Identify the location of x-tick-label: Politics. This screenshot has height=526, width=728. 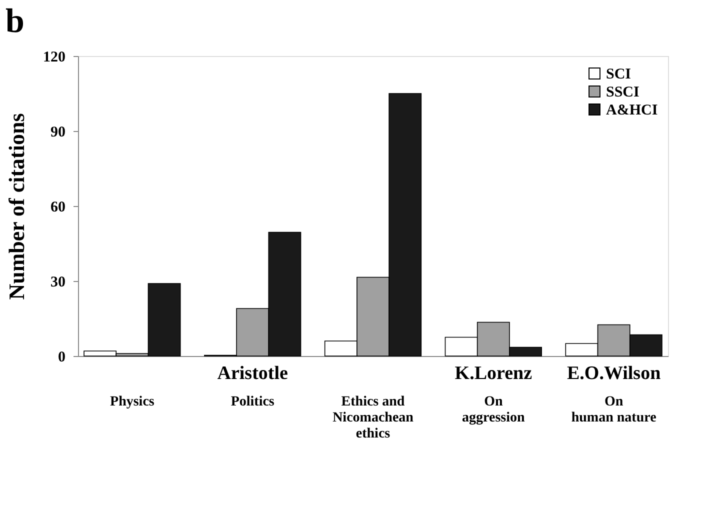
(252, 402).